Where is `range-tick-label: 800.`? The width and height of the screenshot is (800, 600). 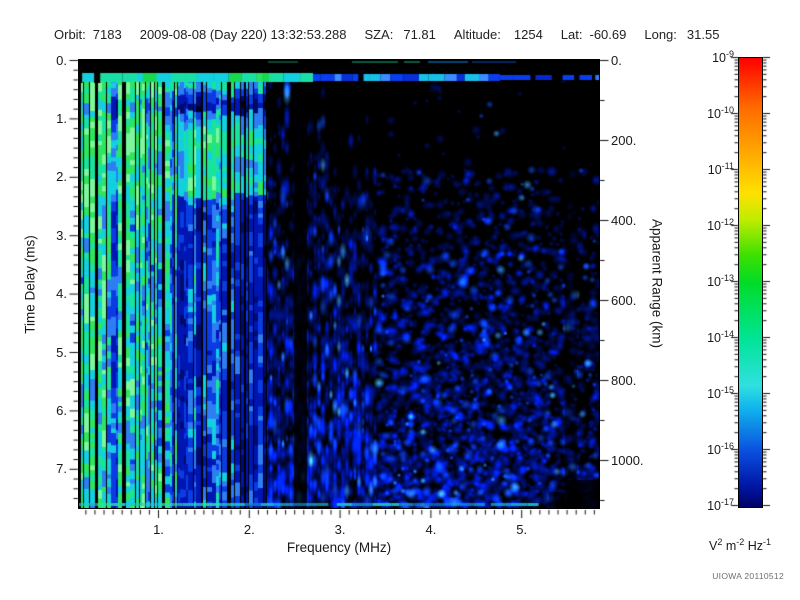 range-tick-label: 800. is located at coordinates (624, 380).